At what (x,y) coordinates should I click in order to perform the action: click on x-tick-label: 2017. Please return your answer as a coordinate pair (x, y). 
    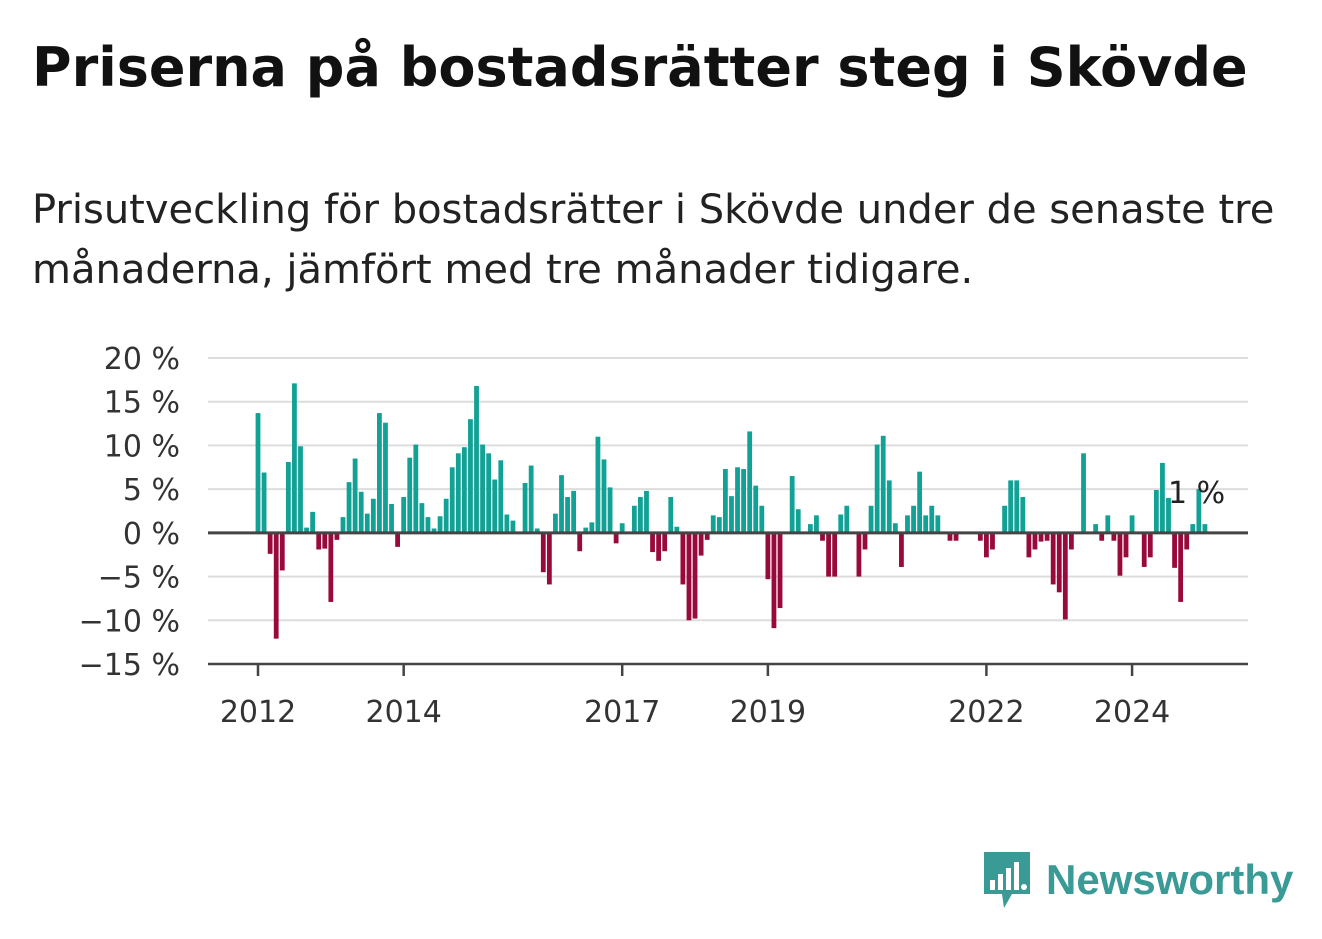
    Looking at the image, I should click on (622, 712).